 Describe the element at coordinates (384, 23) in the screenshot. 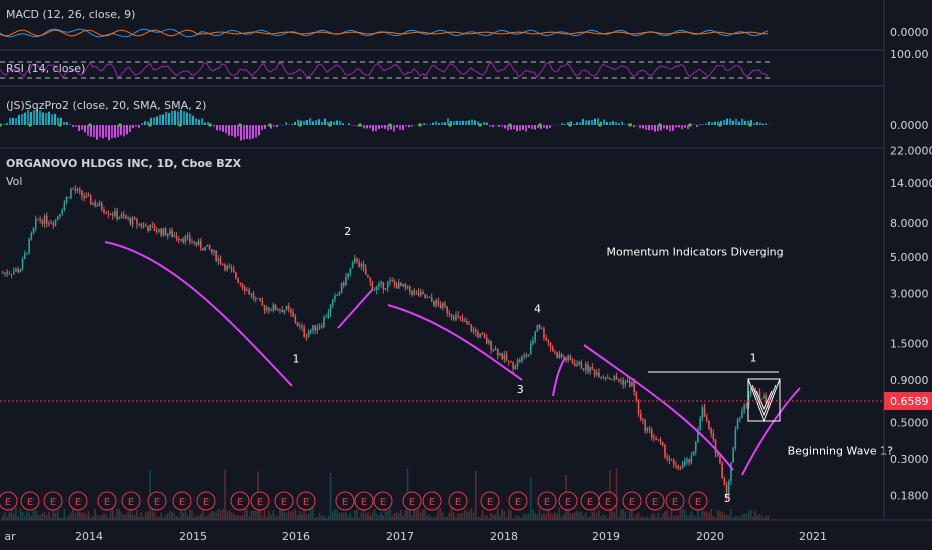

I see `macd-pane: MACD (12, 26, close, 9)` at that location.